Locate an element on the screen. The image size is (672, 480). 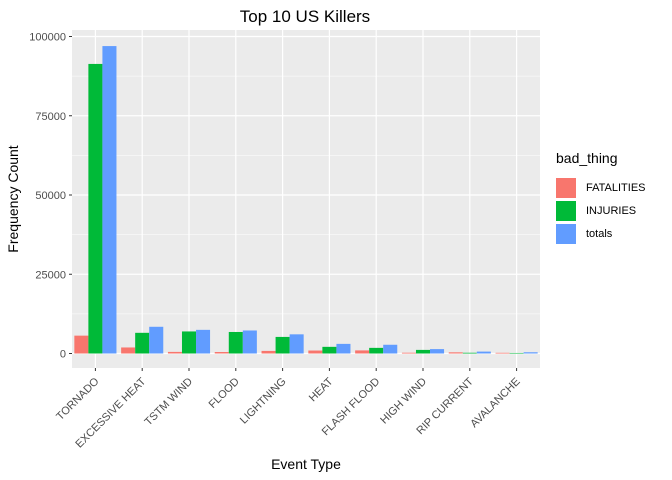
bar-injuries-avalanche is located at coordinates (516, 353).